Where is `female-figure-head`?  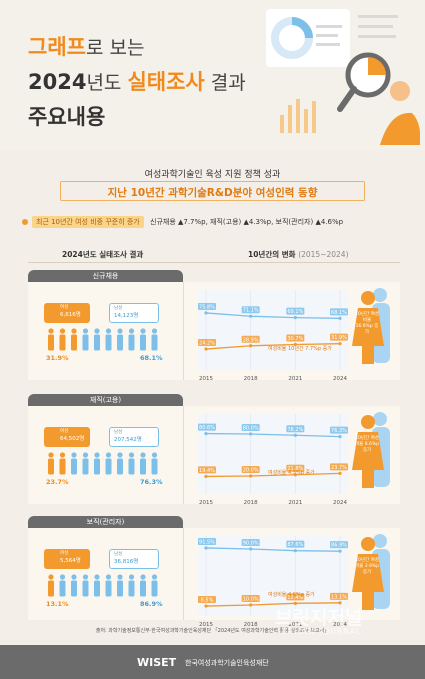
female-figure-head is located at coordinates (368, 298).